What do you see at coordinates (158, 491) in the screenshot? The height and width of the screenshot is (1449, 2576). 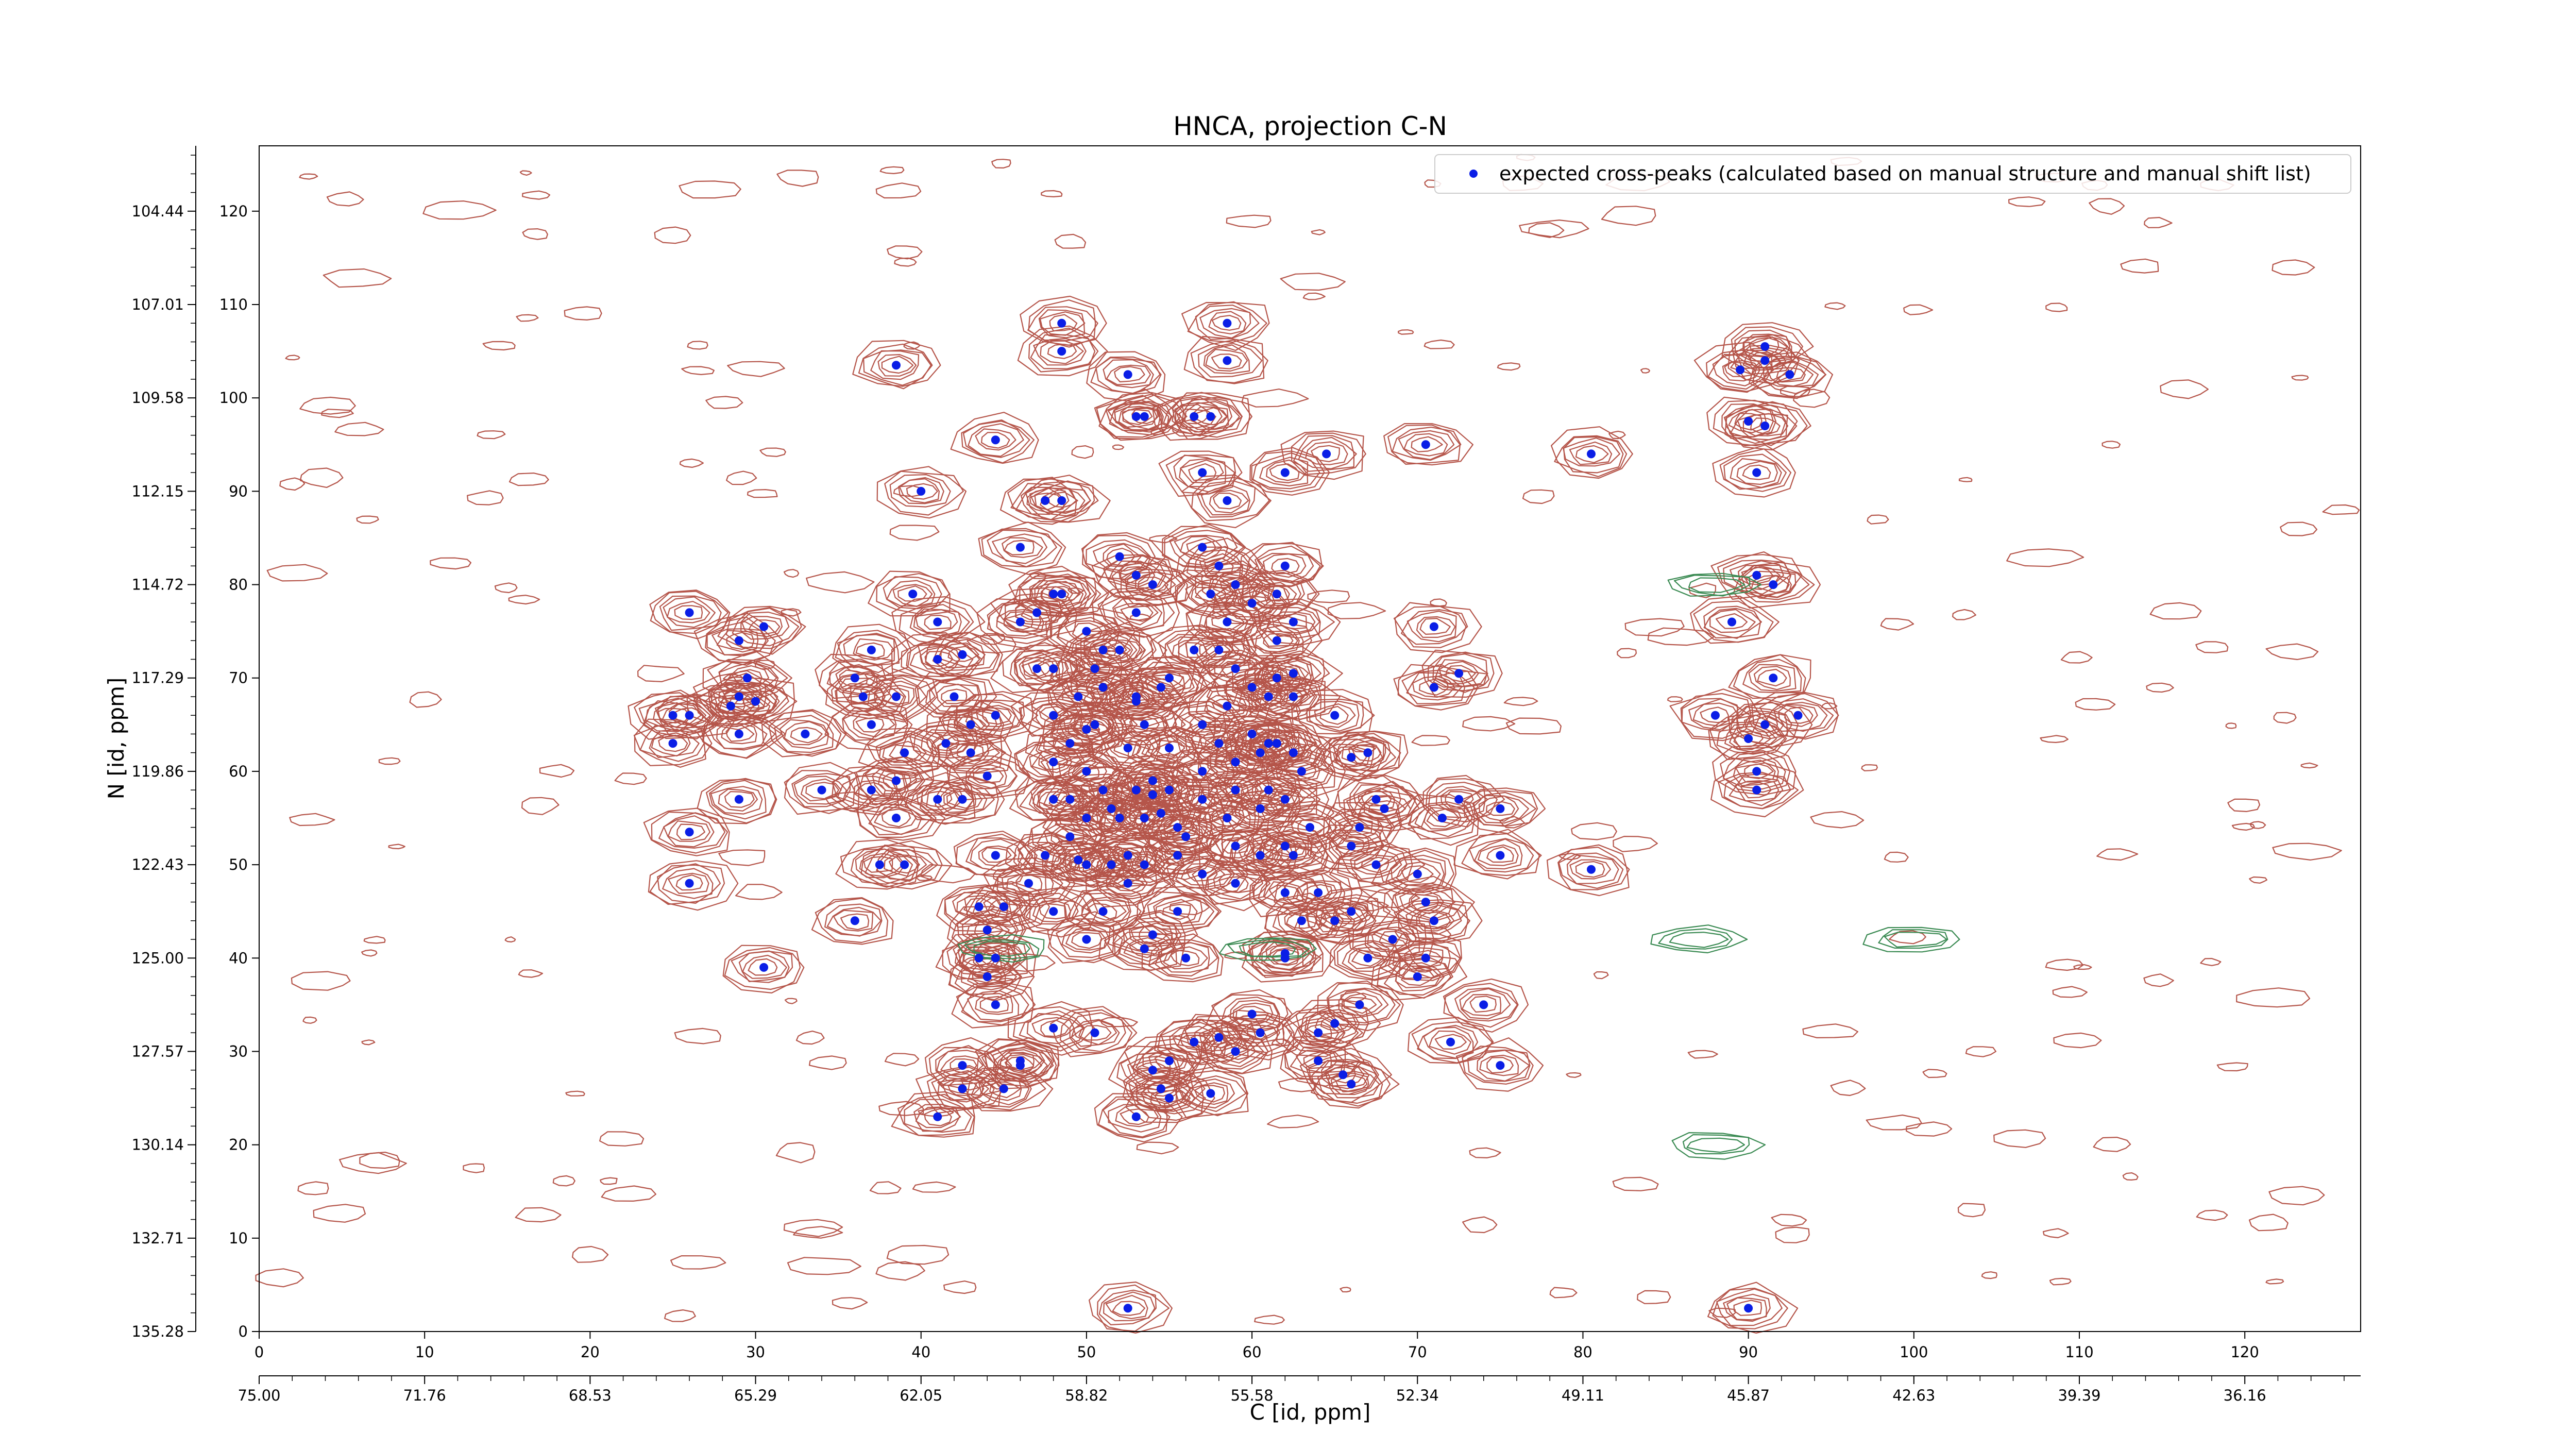 I see `y-tick-label-ppm: 112.15` at bounding box center [158, 491].